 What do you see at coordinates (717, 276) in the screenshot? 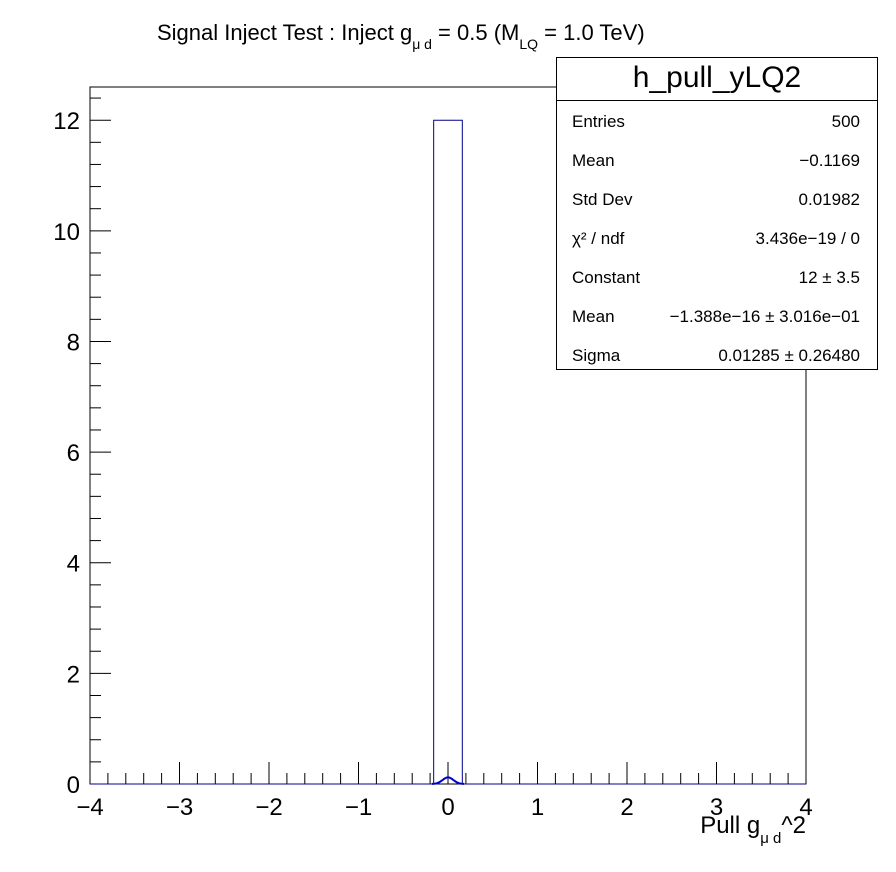
I see `stats-row-constant: Constant 12 ± 3.5` at bounding box center [717, 276].